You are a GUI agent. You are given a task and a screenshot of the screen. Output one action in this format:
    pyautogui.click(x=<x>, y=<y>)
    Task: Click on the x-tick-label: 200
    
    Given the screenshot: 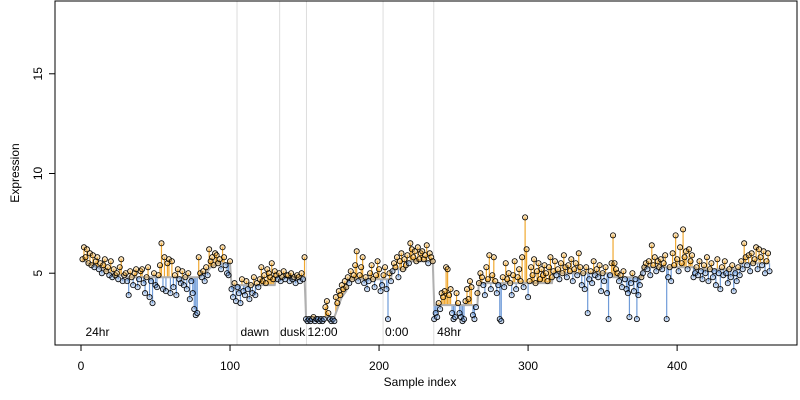 What is the action you would take?
    pyautogui.click(x=379, y=366)
    